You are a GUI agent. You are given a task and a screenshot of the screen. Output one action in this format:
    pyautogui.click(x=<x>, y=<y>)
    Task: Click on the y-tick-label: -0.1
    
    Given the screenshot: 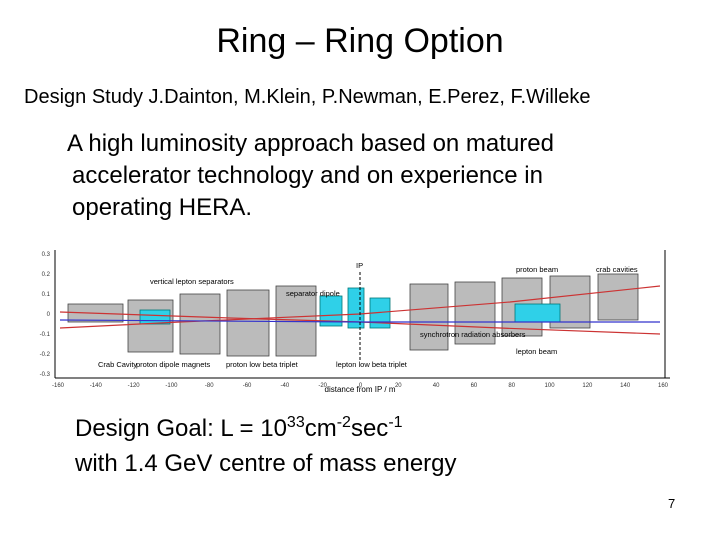 What is the action you would take?
    pyautogui.click(x=45, y=335)
    